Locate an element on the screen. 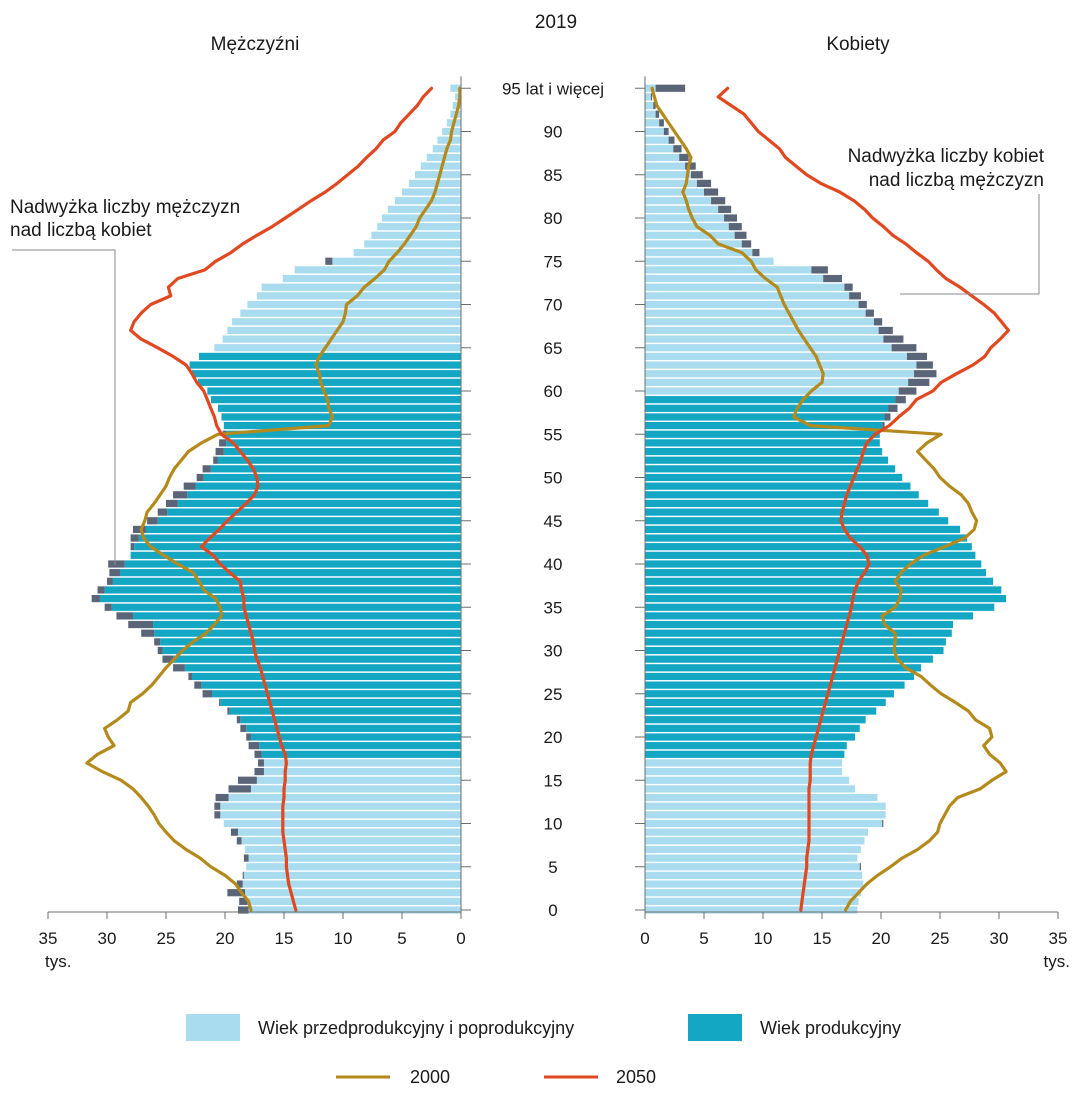  age-label-45: 45 is located at coordinates (553, 521).